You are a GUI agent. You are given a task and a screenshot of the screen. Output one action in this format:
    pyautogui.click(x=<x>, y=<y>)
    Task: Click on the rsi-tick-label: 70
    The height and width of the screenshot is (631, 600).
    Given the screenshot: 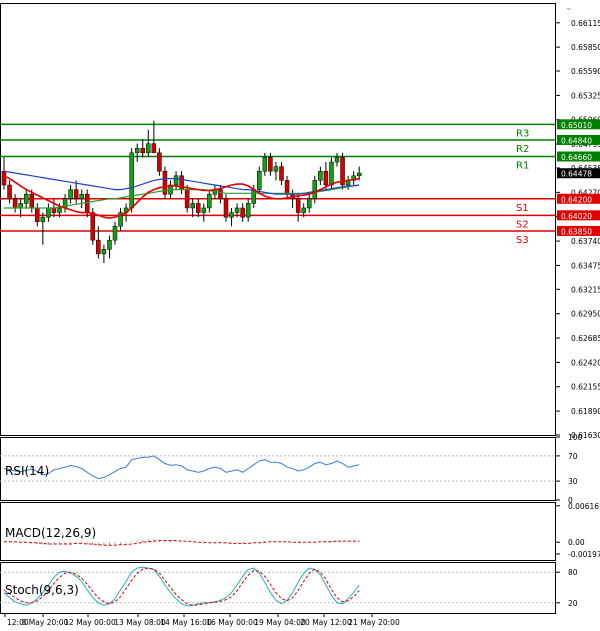 What is the action you would take?
    pyautogui.click(x=573, y=456)
    